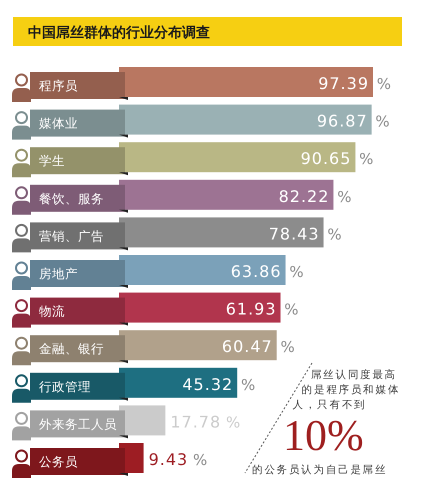 The width and height of the screenshot is (426, 487). Describe the element at coordinates (178, 459) in the screenshot. I see `data-label: 9.43 %` at that location.